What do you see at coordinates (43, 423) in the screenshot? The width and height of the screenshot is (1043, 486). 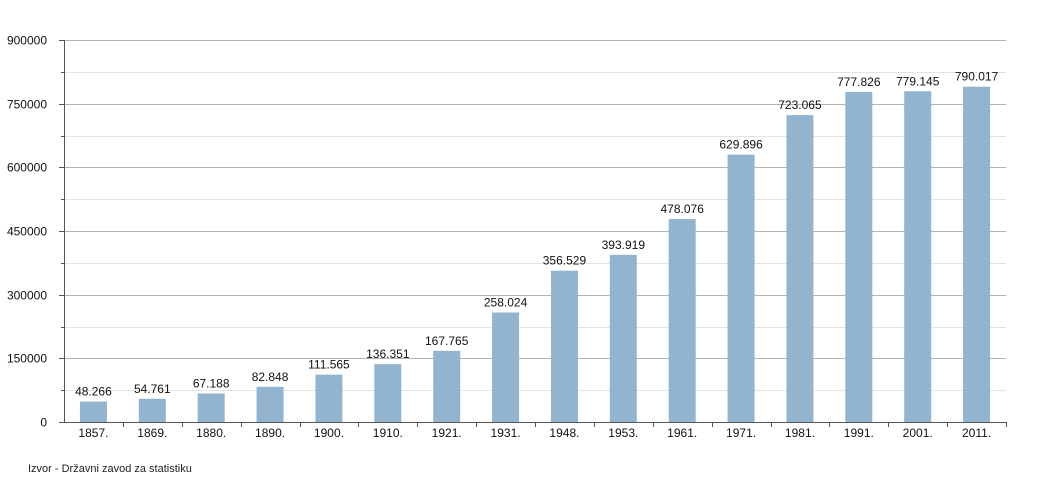 I see `y-tick-label: 0` at bounding box center [43, 423].